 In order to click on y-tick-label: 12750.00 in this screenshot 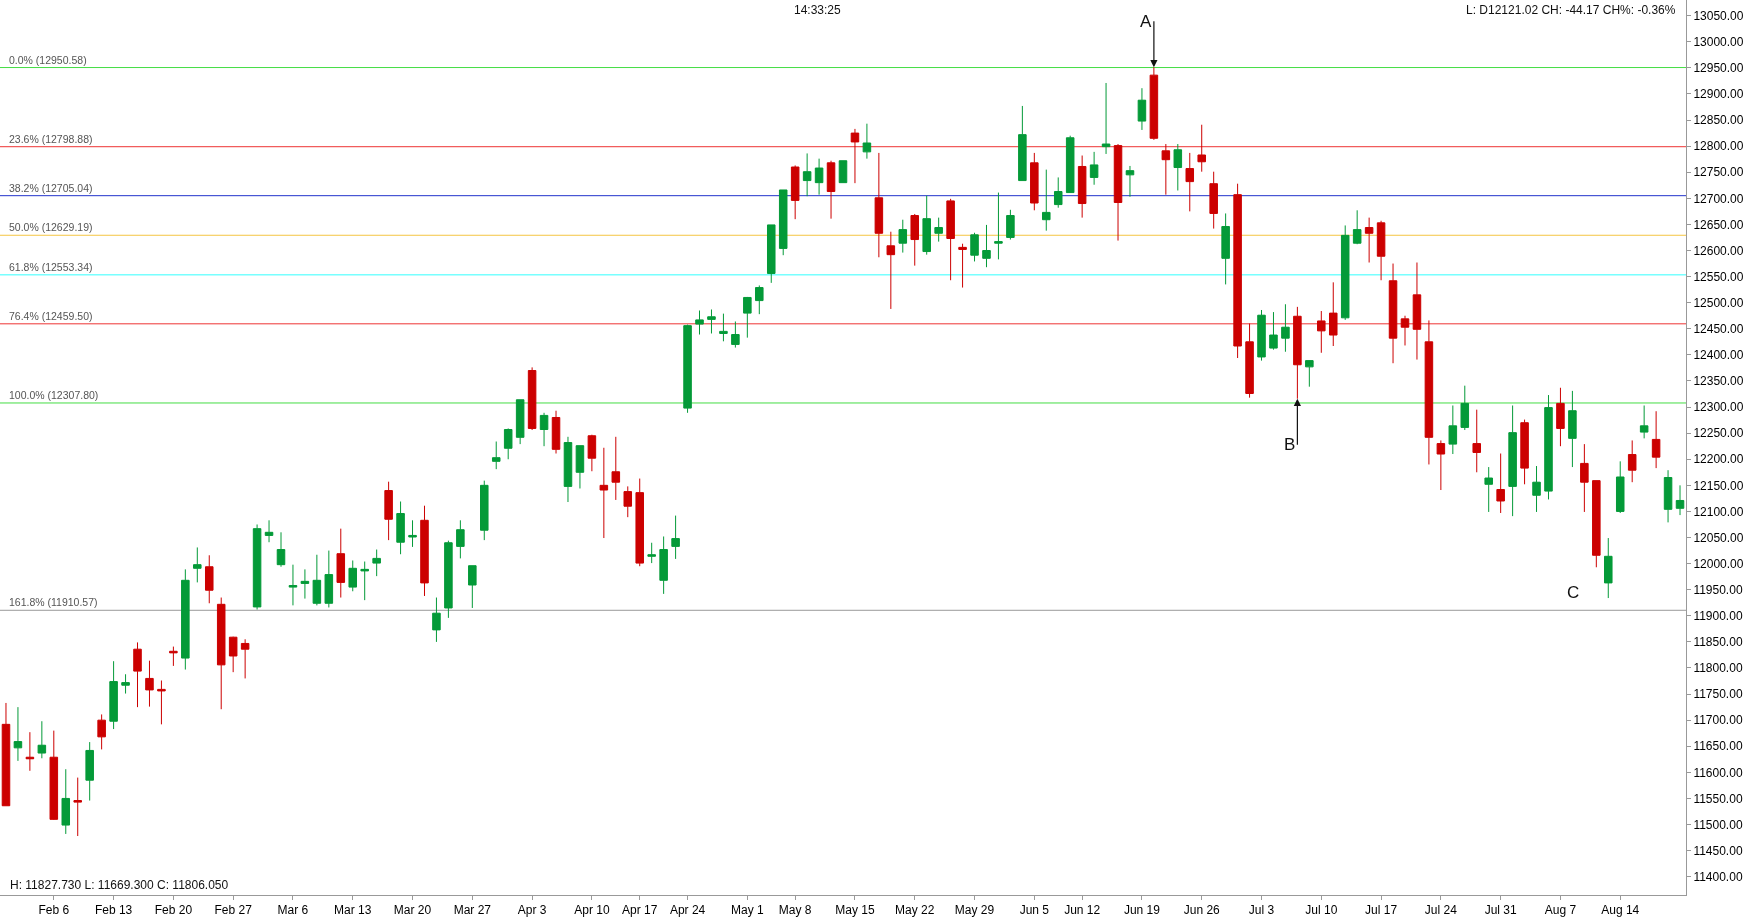, I will do `click(1718, 172)`.